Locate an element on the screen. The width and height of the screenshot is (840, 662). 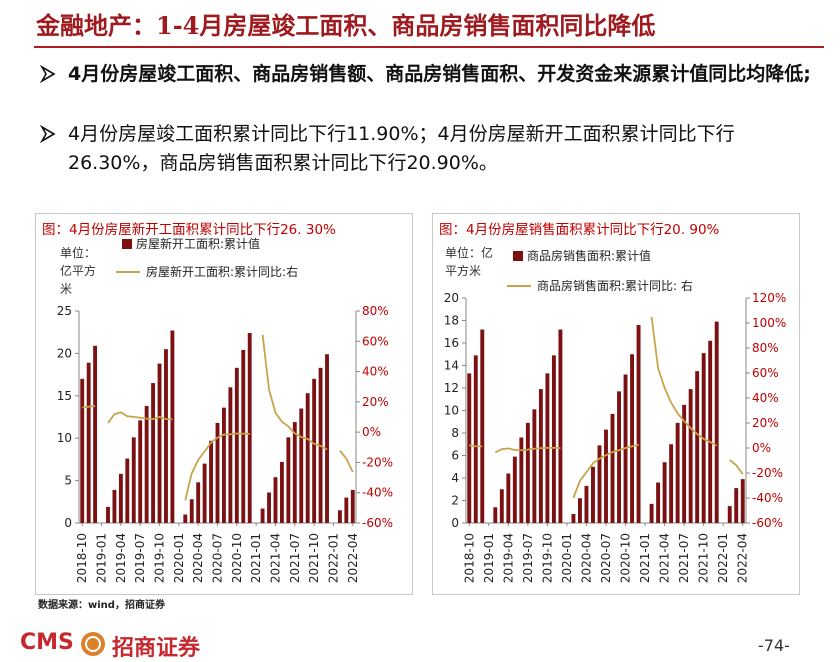
y-tick-label: 20 is located at coordinates (451, 298).